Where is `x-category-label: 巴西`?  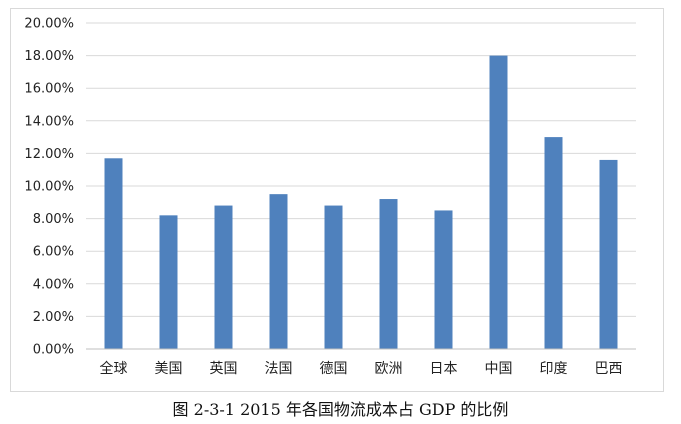
x-category-label: 巴西 is located at coordinates (609, 369).